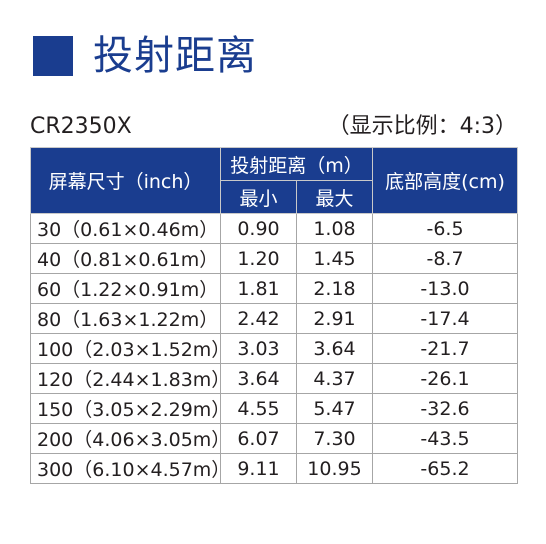 Image resolution: width=546 pixels, height=544 pixels. What do you see at coordinates (445, 180) in the screenshot?
I see `header-bottom-height: 底部高度(cm)` at bounding box center [445, 180].